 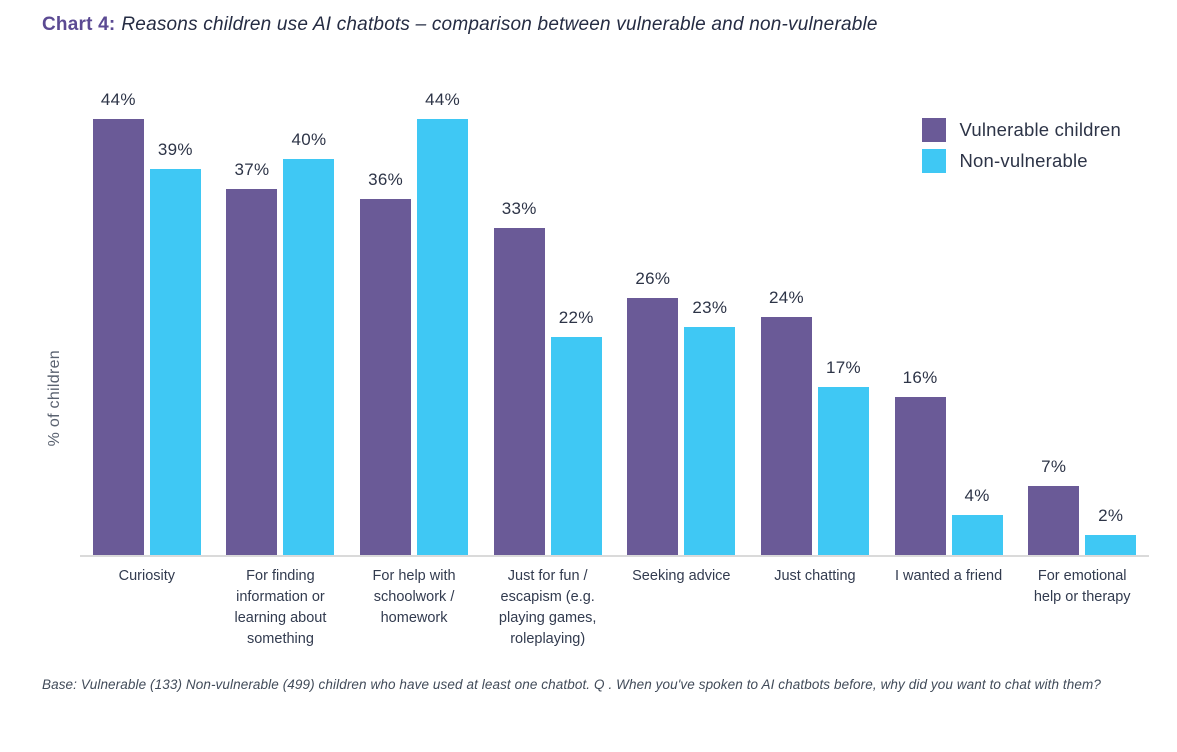 I want to click on bar-column-vulnerable: 33%, so click(x=519, y=377).